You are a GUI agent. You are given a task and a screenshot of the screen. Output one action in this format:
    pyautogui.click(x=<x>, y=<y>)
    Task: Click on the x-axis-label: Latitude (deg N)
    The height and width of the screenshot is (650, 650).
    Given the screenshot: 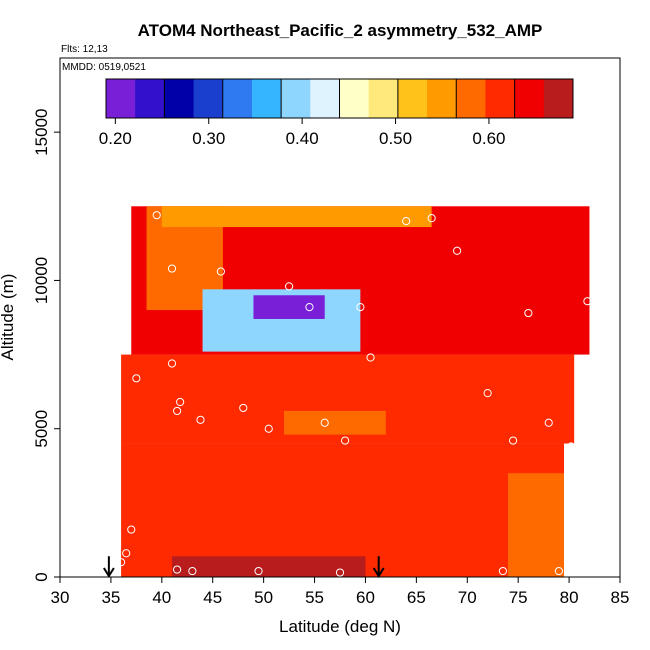 What is the action you would take?
    pyautogui.click(x=340, y=626)
    